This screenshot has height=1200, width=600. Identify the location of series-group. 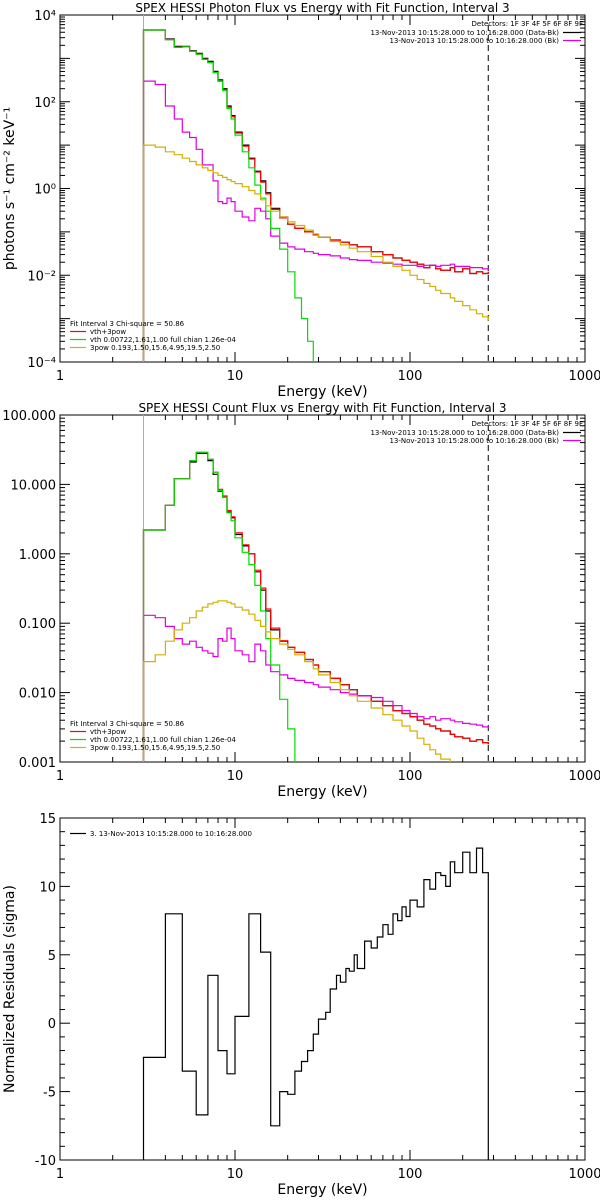
(315, 606).